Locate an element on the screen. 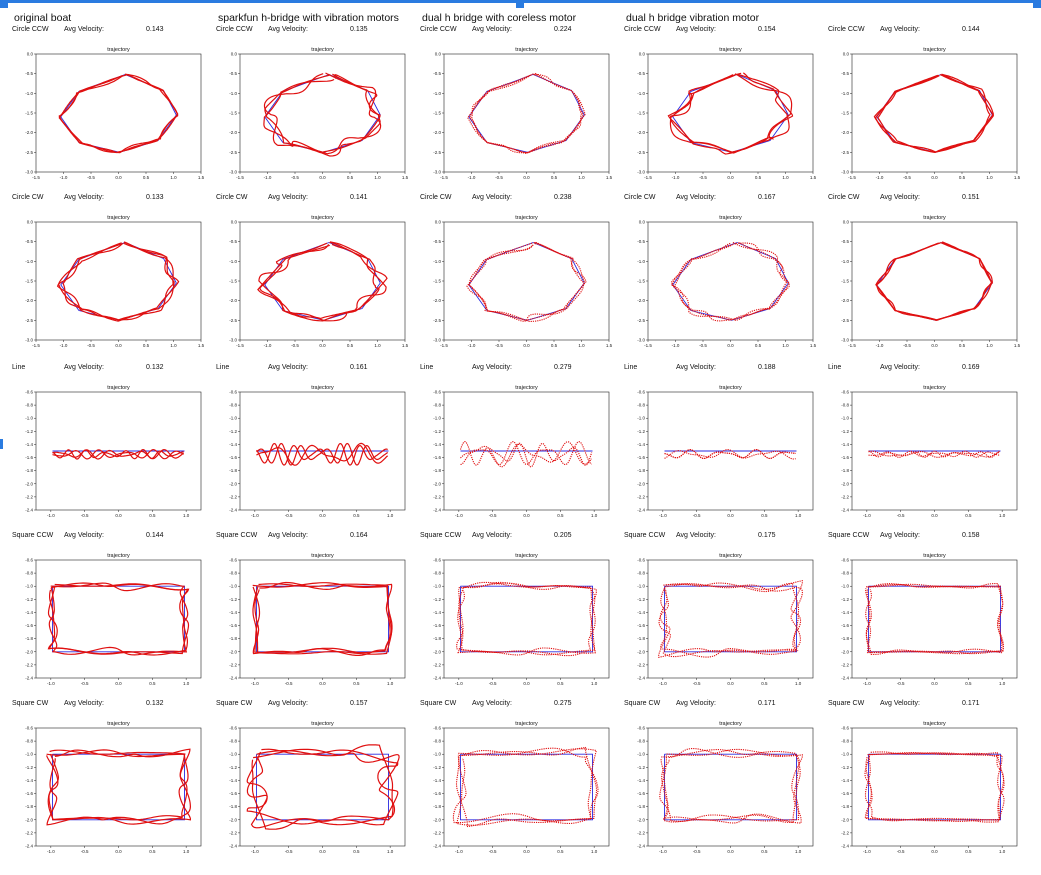  y-tick-label: -2.5 is located at coordinates (437, 152).